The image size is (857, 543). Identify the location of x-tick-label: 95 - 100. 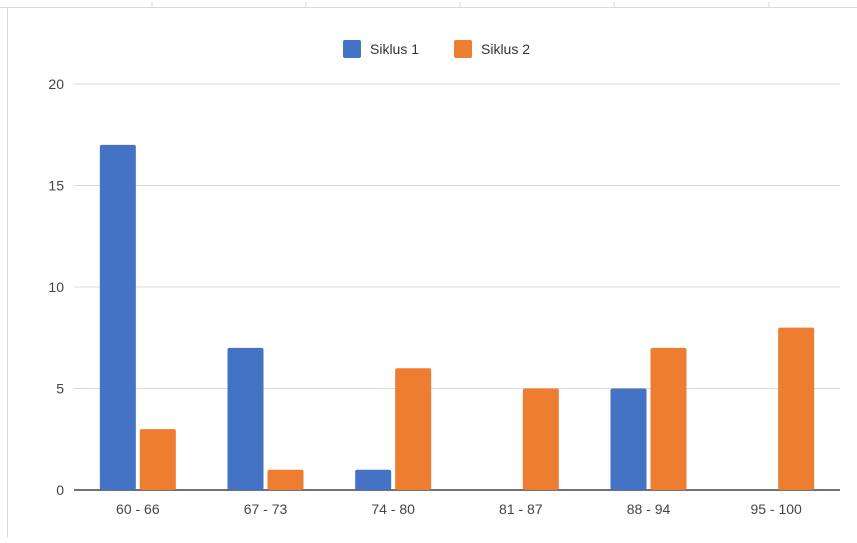
(776, 509).